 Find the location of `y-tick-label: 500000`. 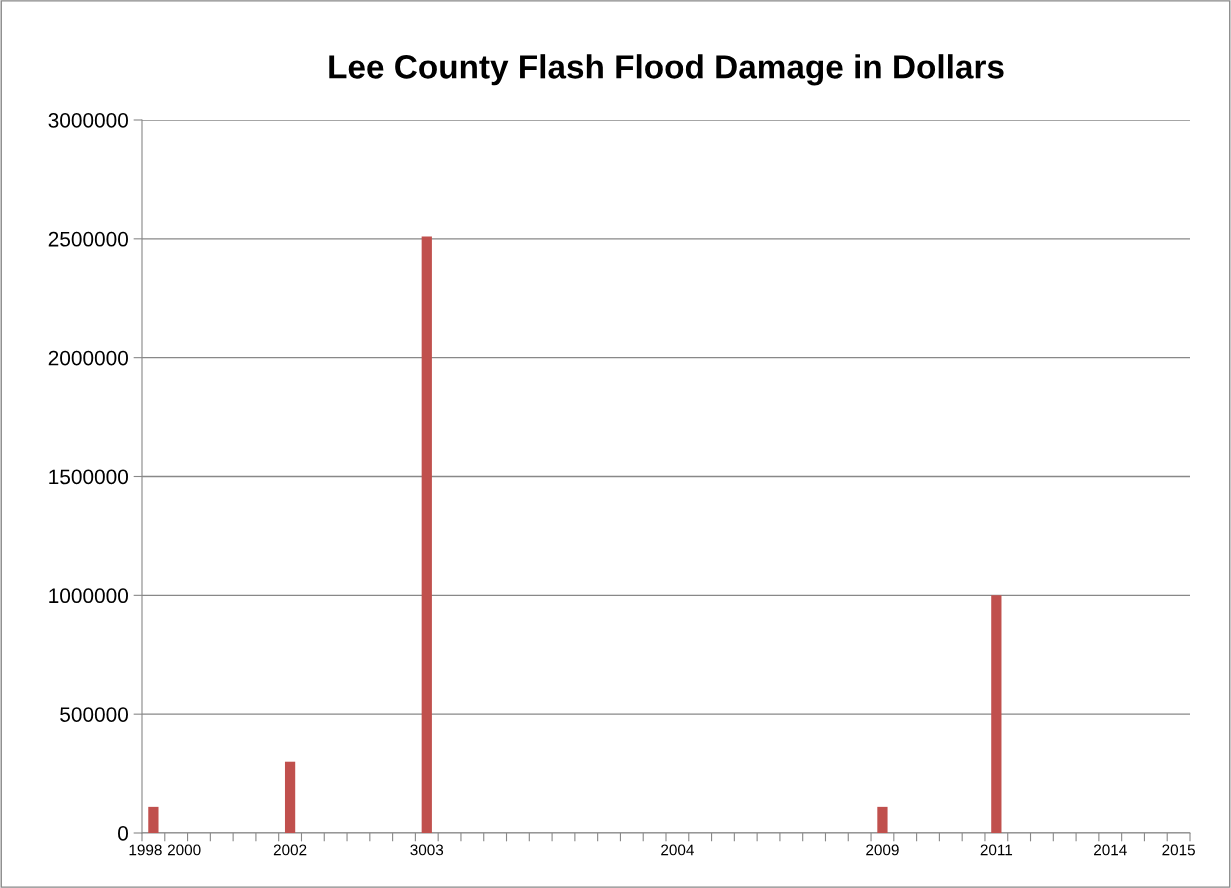

y-tick-label: 500000 is located at coordinates (94, 714).